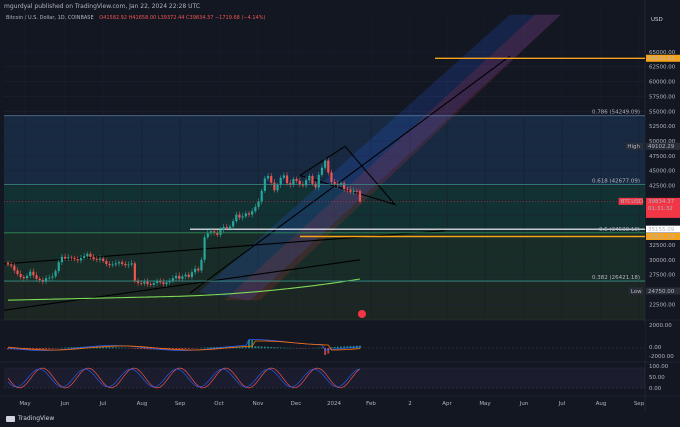  I want to click on price-tag-value: 35155.09, so click(661, 230).